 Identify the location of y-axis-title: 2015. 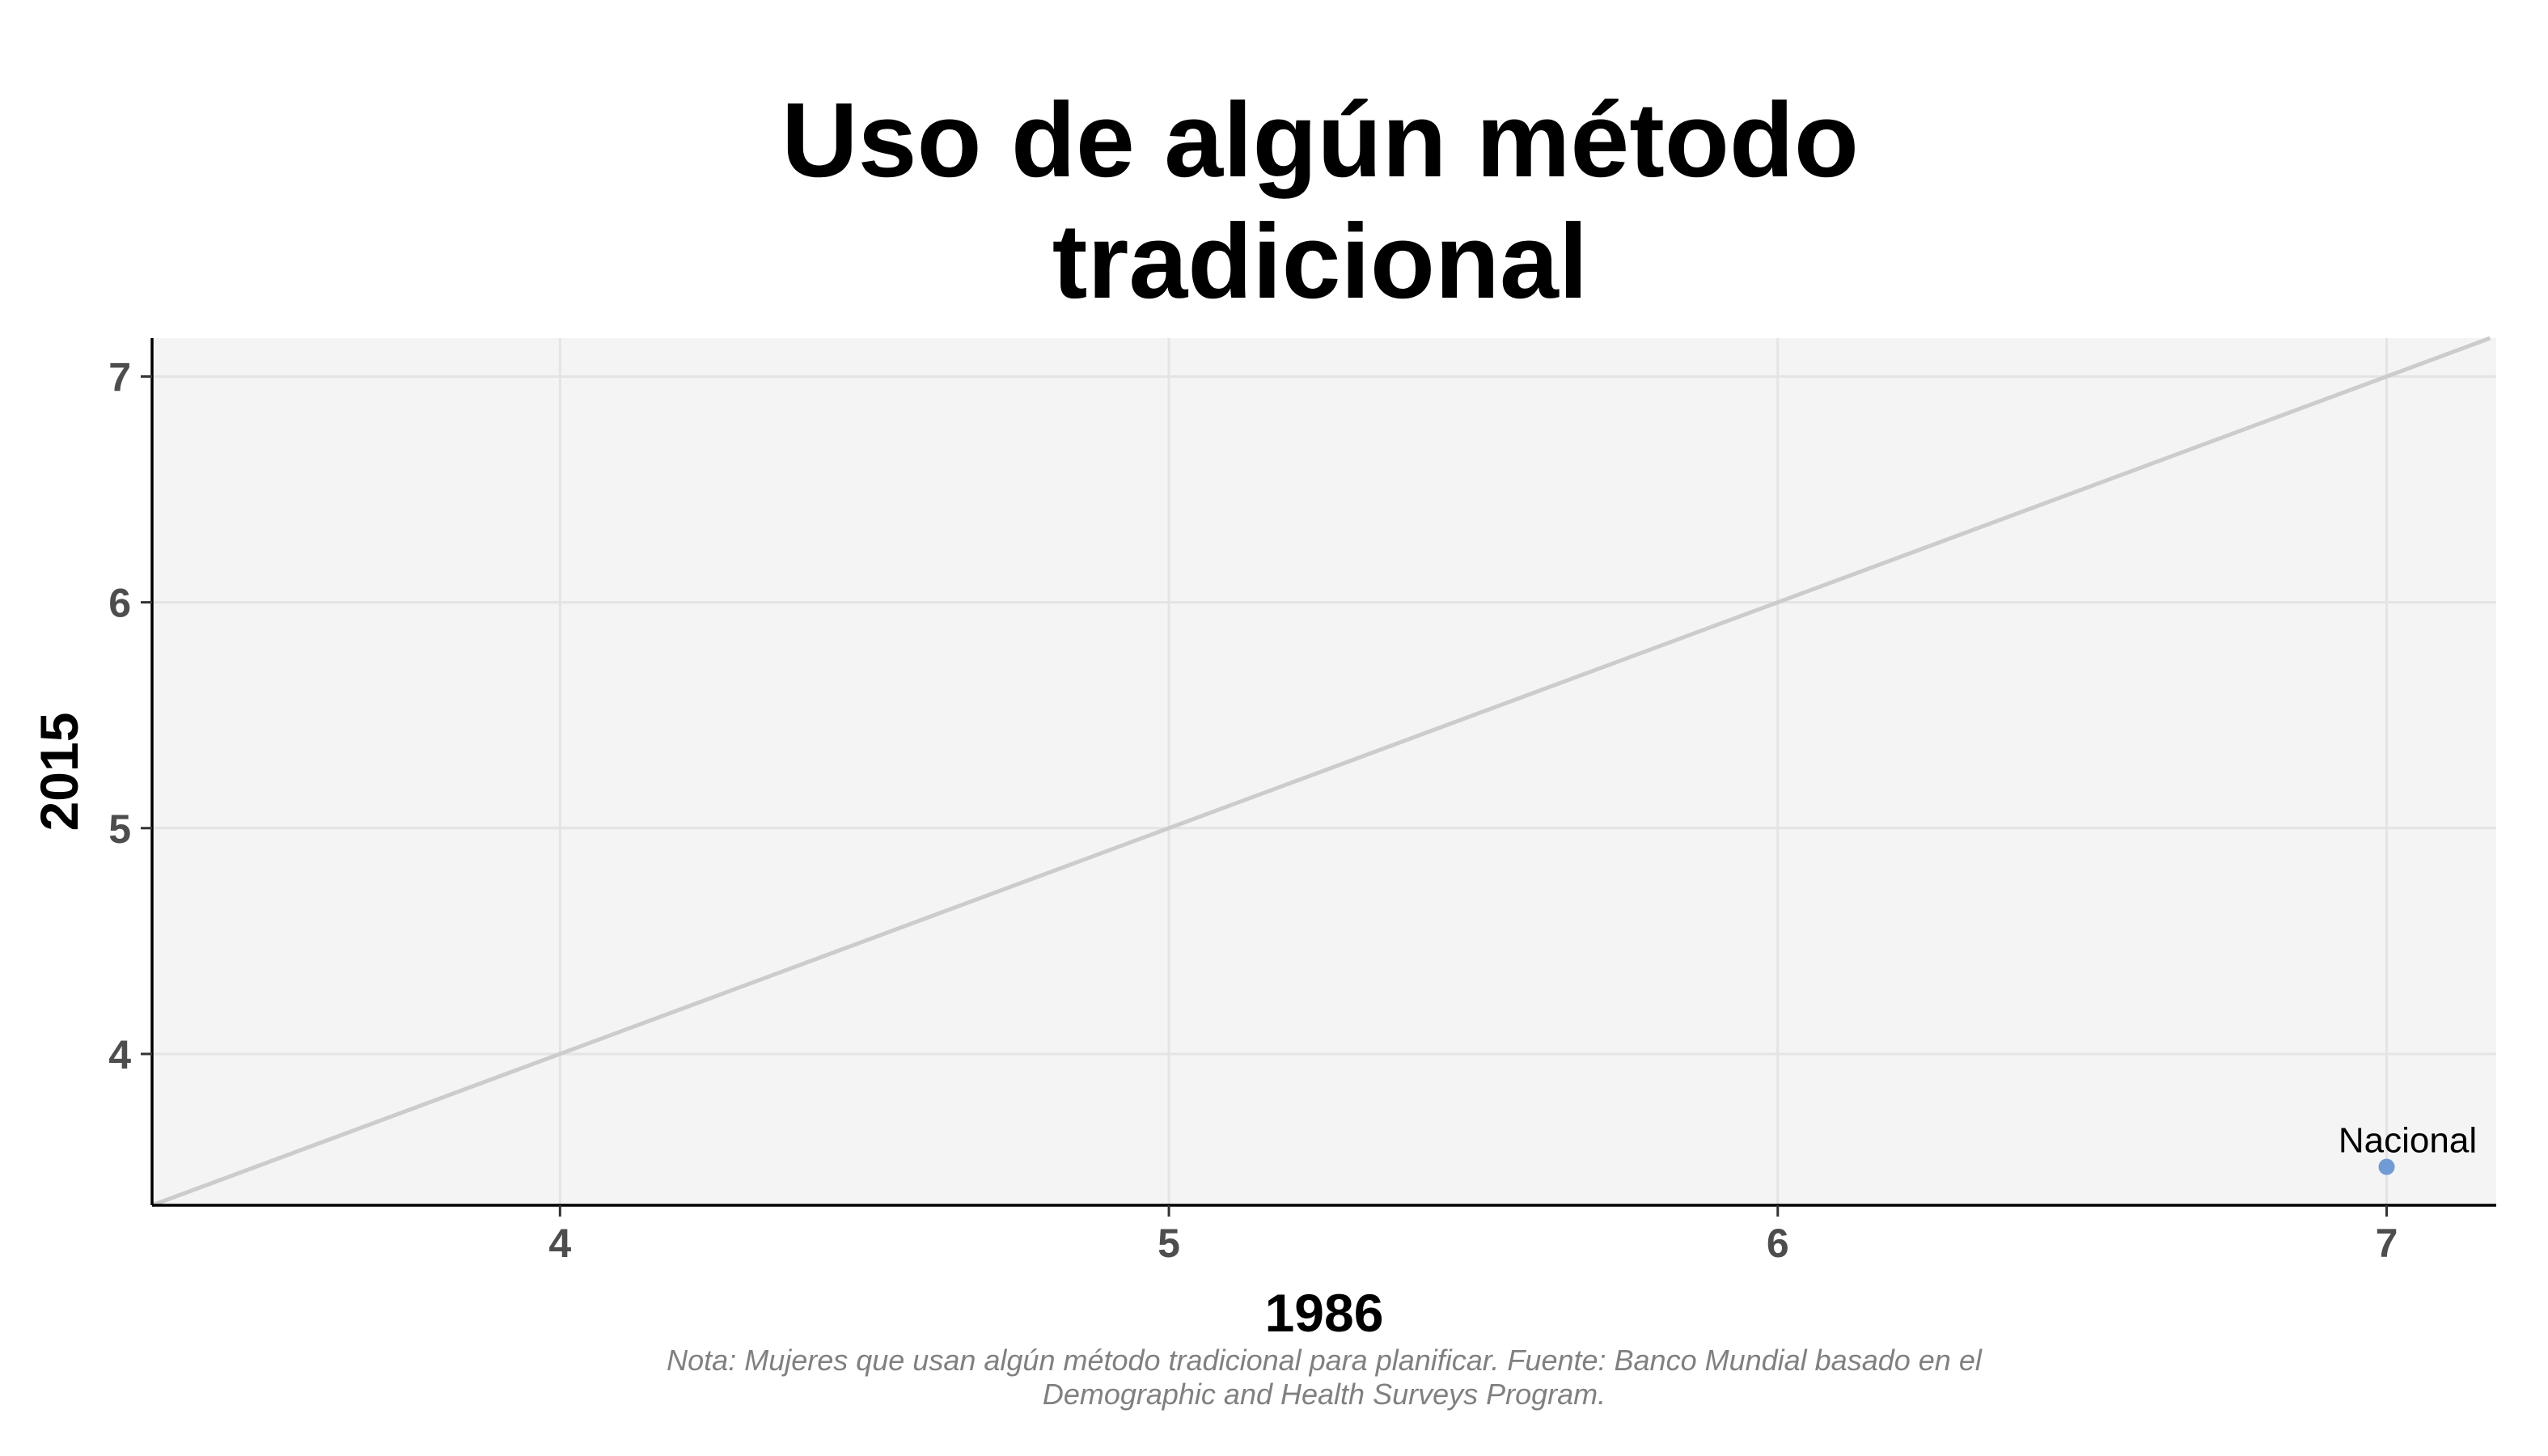
(59, 772).